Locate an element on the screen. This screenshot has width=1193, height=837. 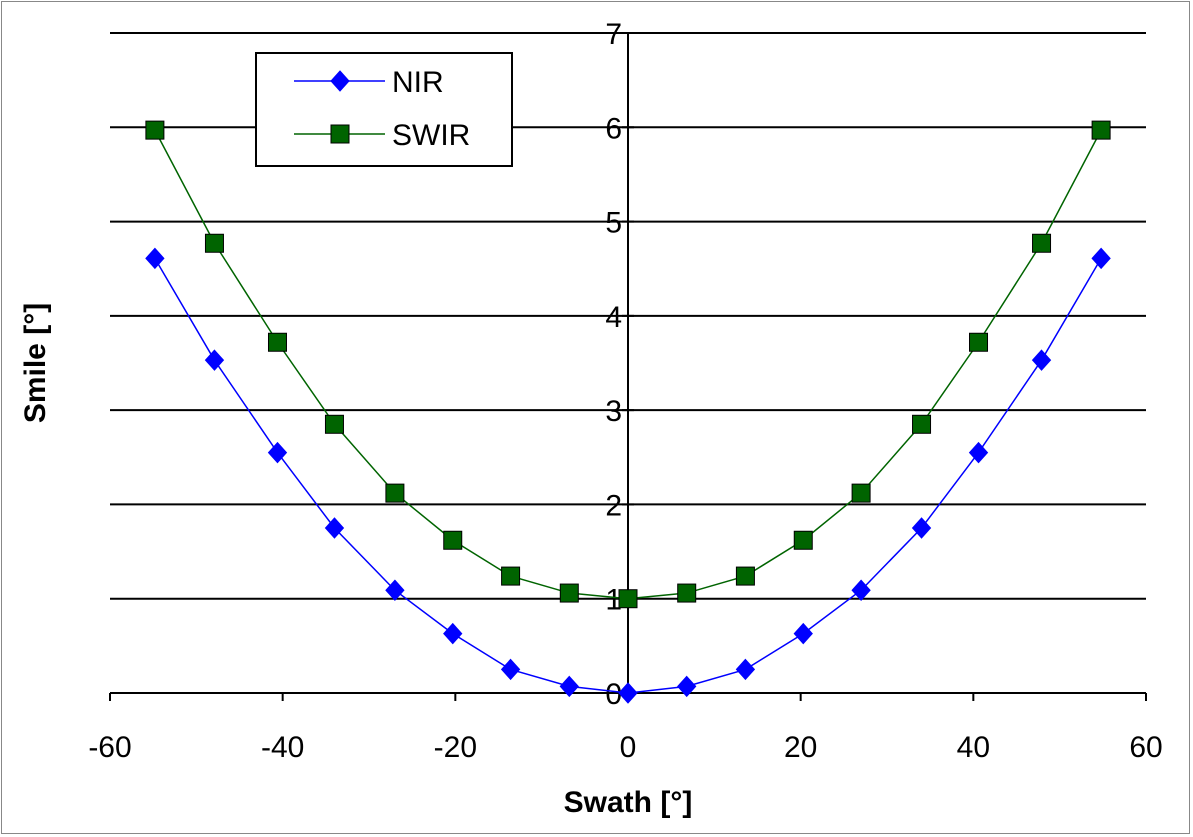
x-tick-label: -60 is located at coordinates (109, 747).